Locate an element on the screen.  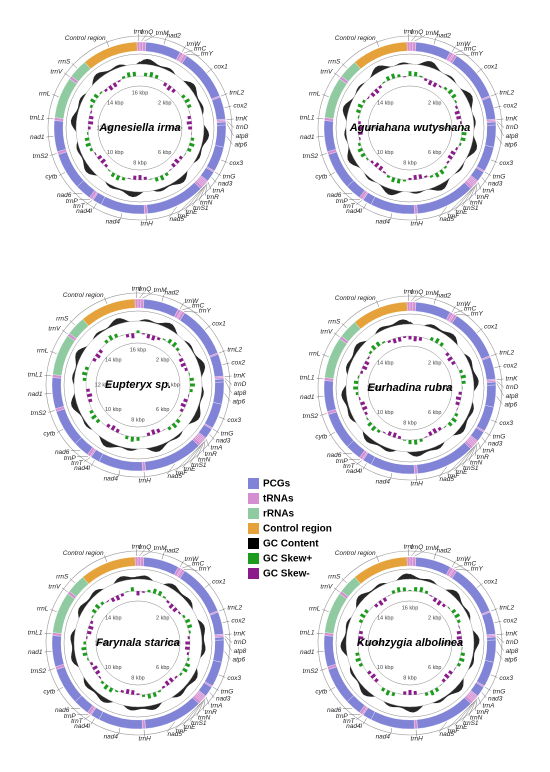
gene-label: cytb is located at coordinates (321, 436).